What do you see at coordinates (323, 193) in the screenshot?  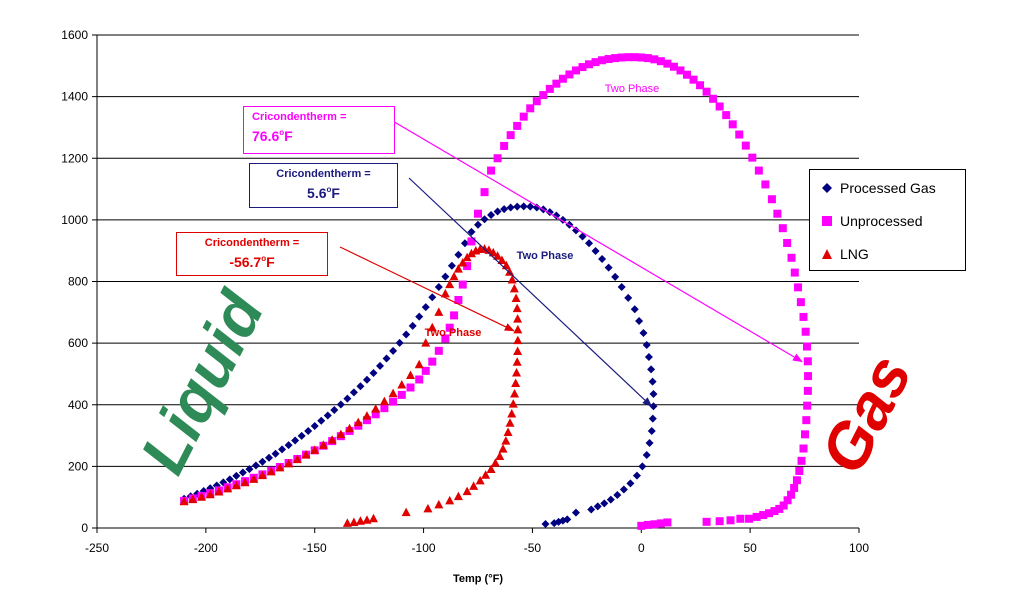 I see `annotation-value: 5.6oF` at bounding box center [323, 193].